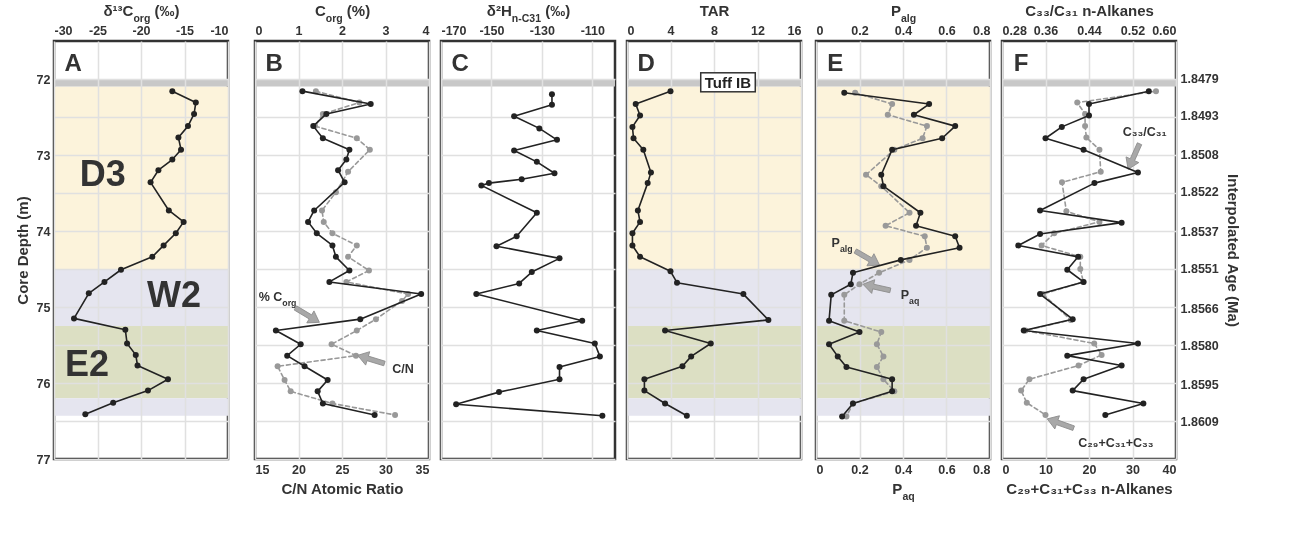 The height and width of the screenshot is (539, 1301). I want to click on y-axis-title: Core Depth (m), so click(22, 250).